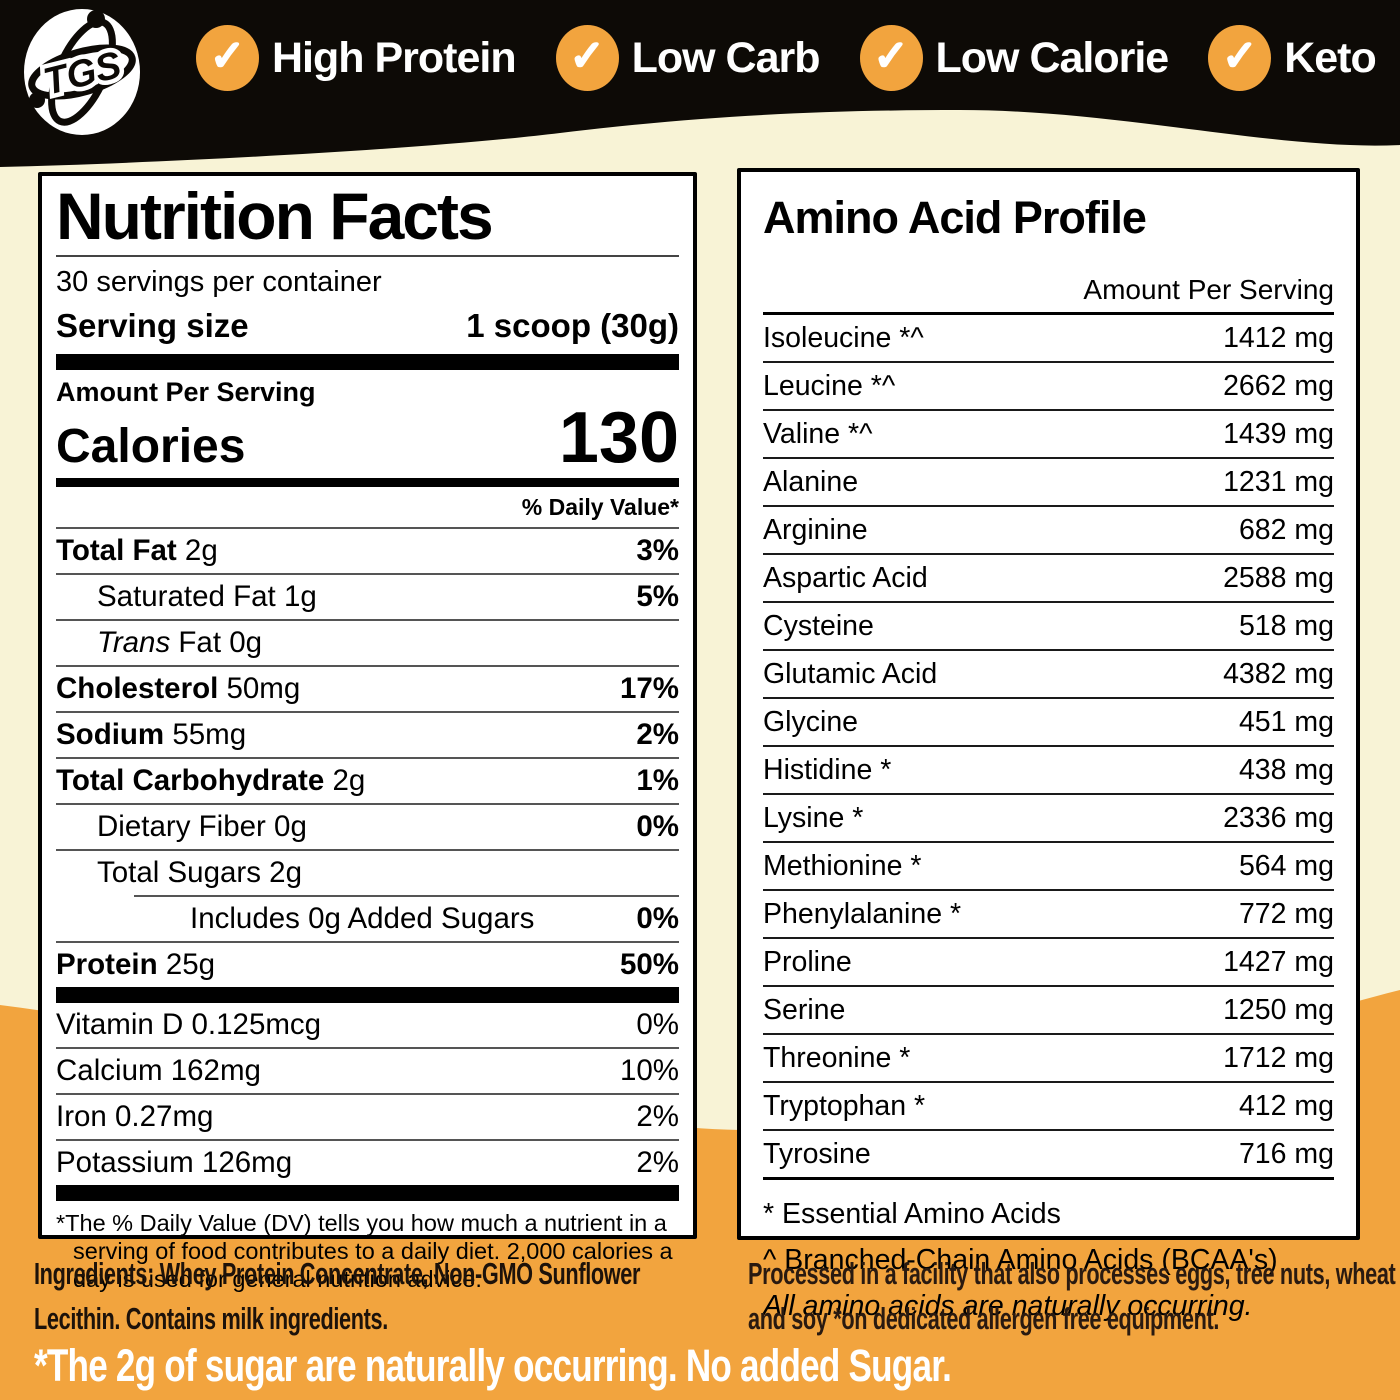  What do you see at coordinates (1048, 867) in the screenshot?
I see `amino-row: Methionine * 564 mg` at bounding box center [1048, 867].